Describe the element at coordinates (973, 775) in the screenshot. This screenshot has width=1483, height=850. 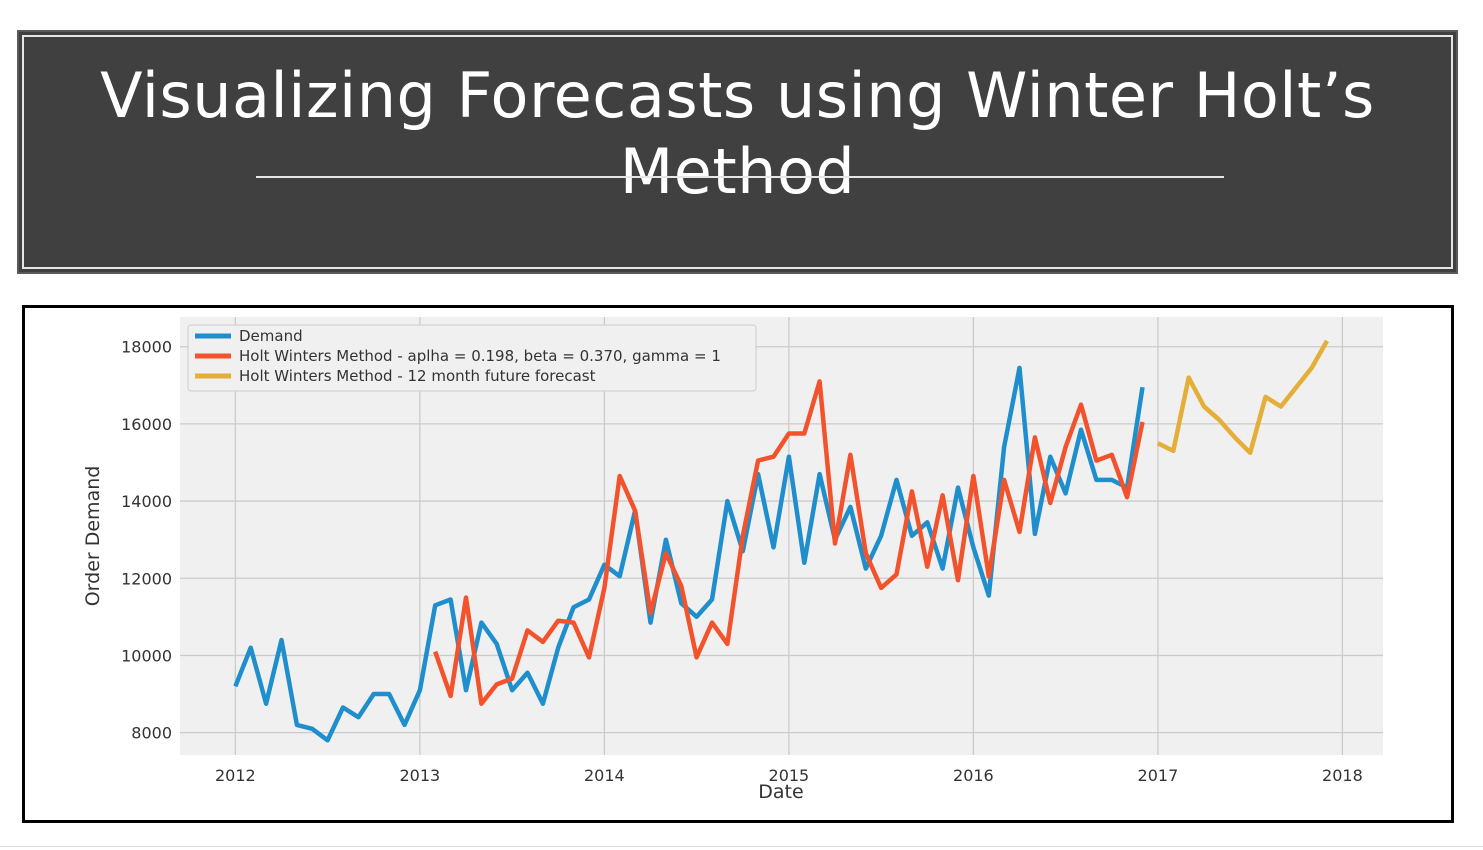
I see `x-tick-label: 2016` at that location.